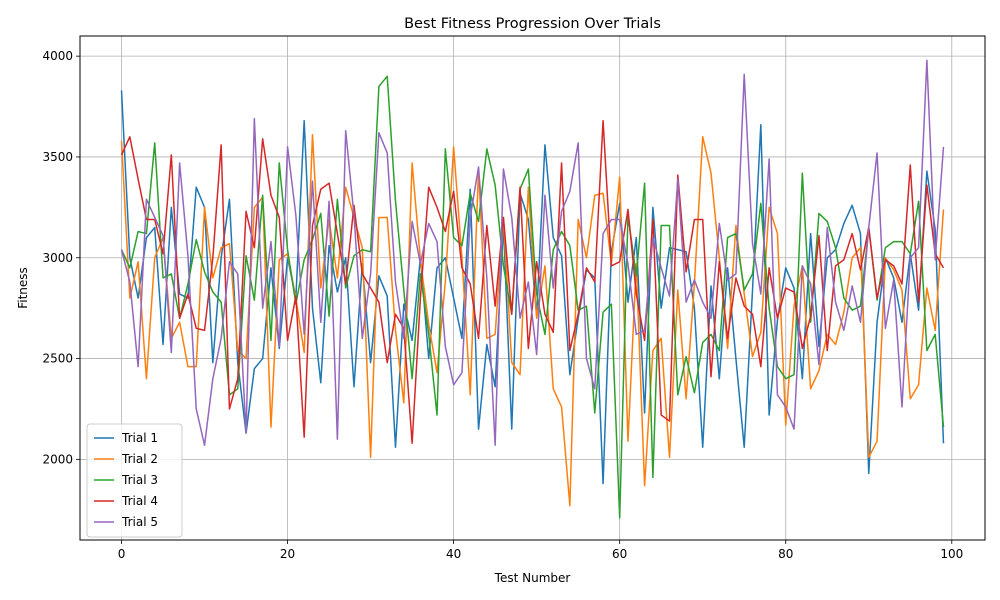 The image size is (1000, 600). Describe the element at coordinates (785, 554) in the screenshot. I see `x-tick-label: 80` at that location.